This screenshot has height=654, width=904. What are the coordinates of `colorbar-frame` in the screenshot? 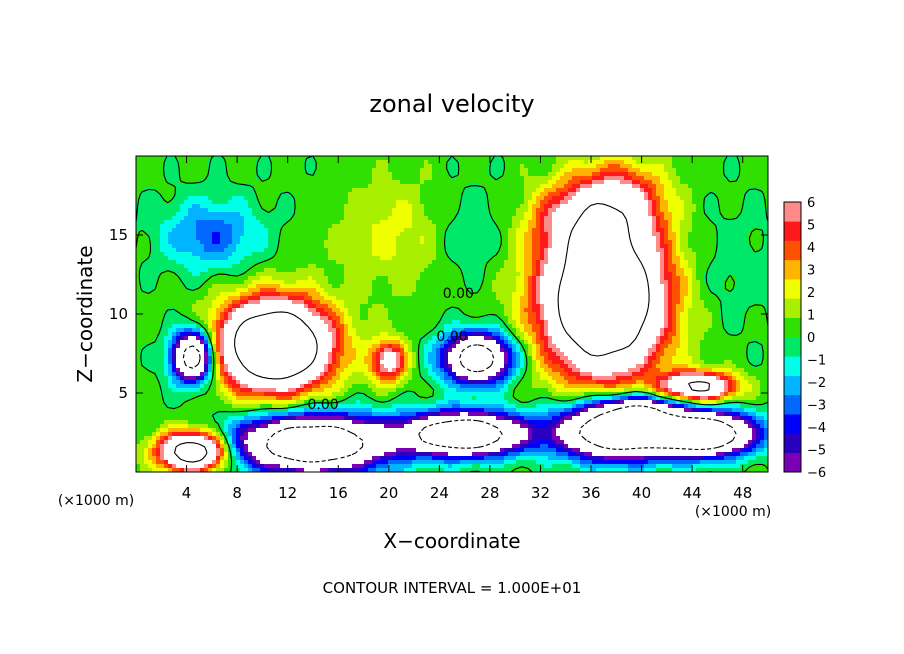 It's located at (792, 337).